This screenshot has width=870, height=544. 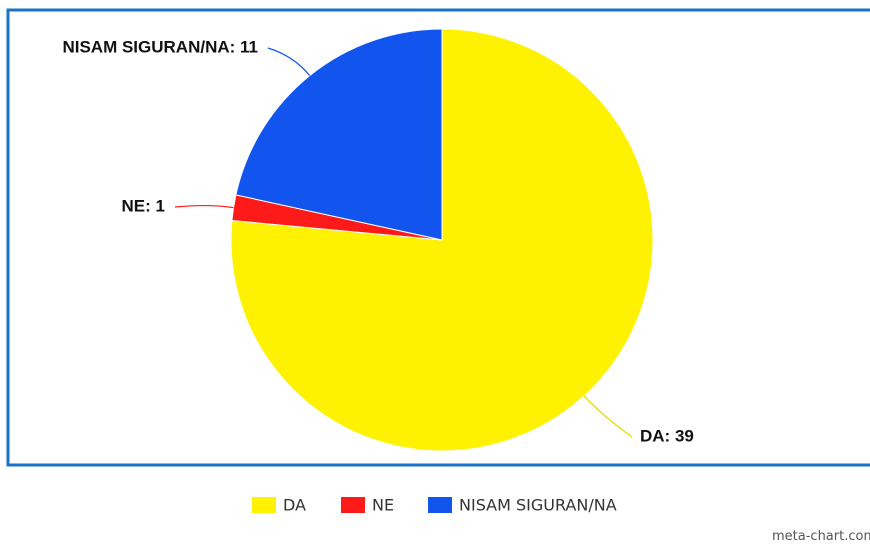 What do you see at coordinates (821, 536) in the screenshot?
I see `watermark: meta-chart.com` at bounding box center [821, 536].